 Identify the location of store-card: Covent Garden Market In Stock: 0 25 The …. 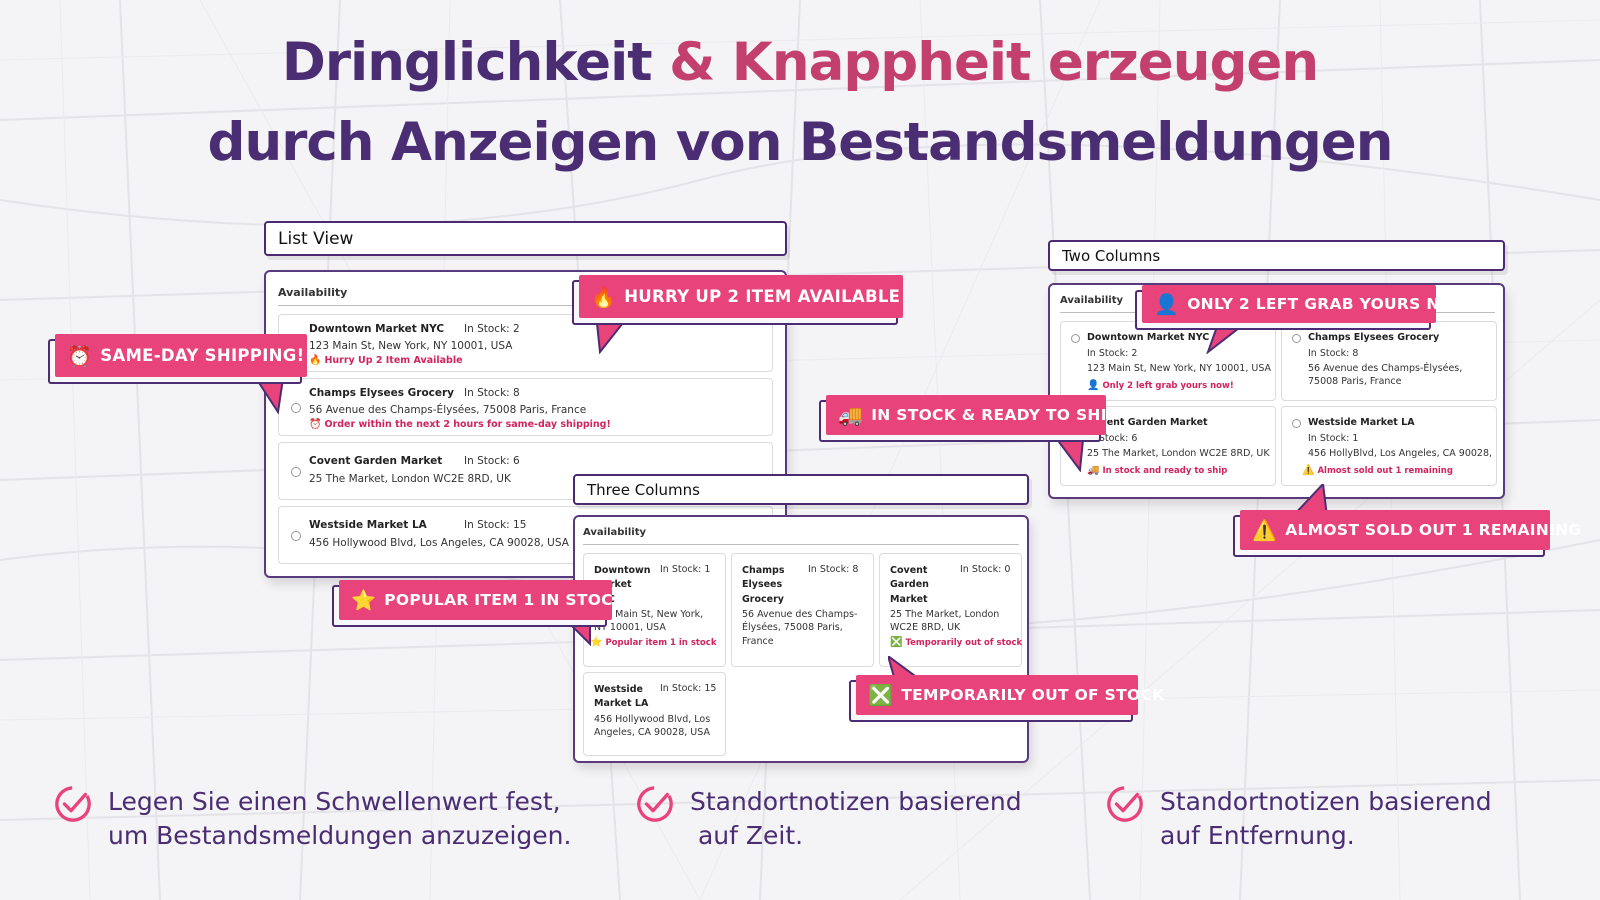
(950, 610).